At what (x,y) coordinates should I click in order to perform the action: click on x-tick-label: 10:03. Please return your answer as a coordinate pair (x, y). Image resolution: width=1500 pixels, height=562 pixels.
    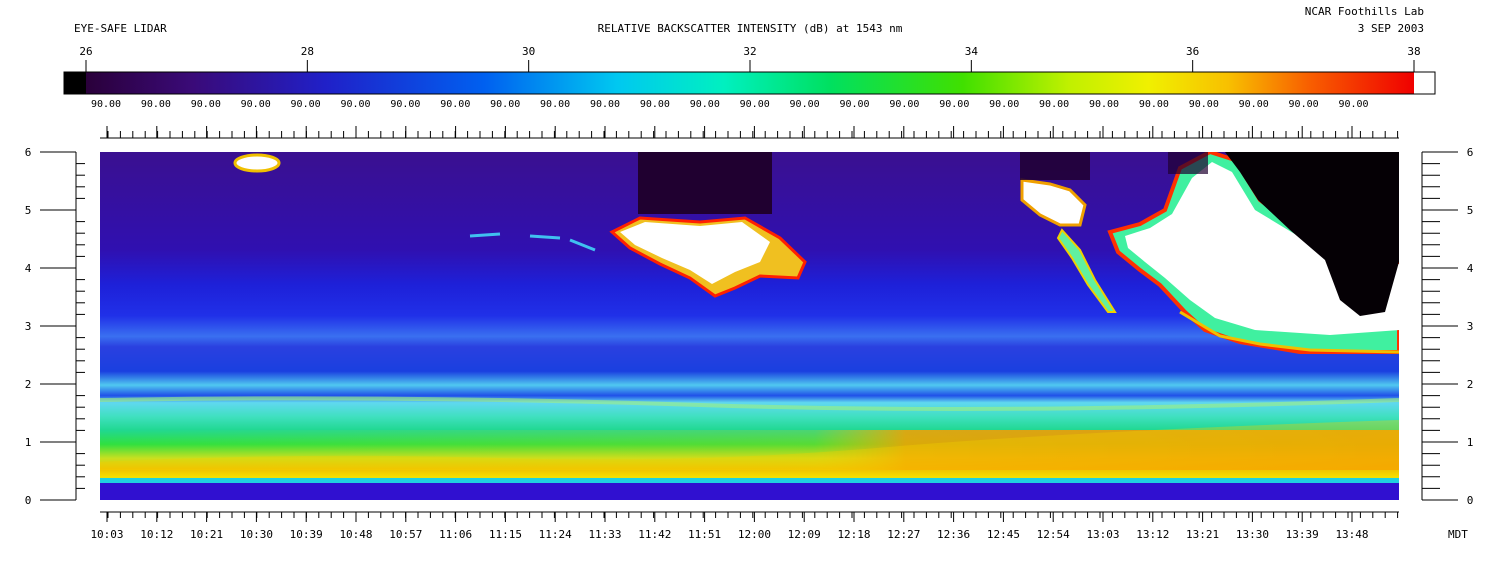
    Looking at the image, I should click on (106, 534).